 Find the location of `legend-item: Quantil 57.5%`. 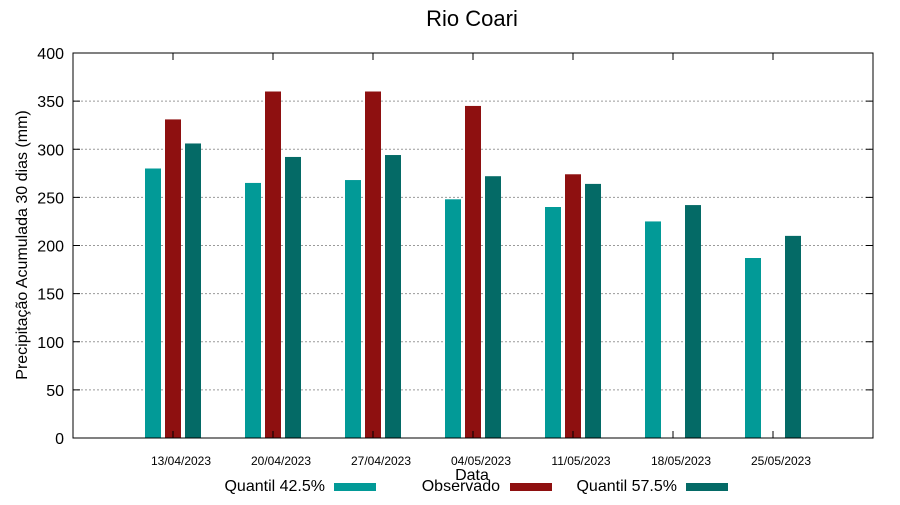

legend-item: Quantil 57.5% is located at coordinates (652, 486).